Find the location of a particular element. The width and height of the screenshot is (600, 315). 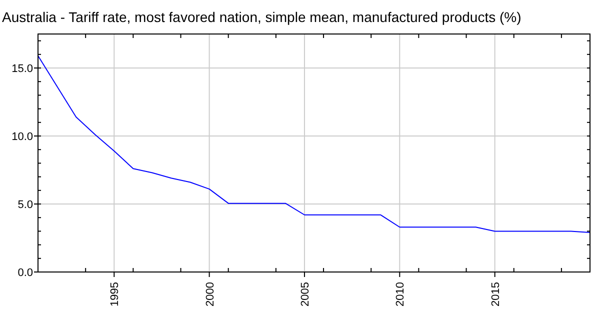

x-tick-label: 2005 is located at coordinates (305, 294).